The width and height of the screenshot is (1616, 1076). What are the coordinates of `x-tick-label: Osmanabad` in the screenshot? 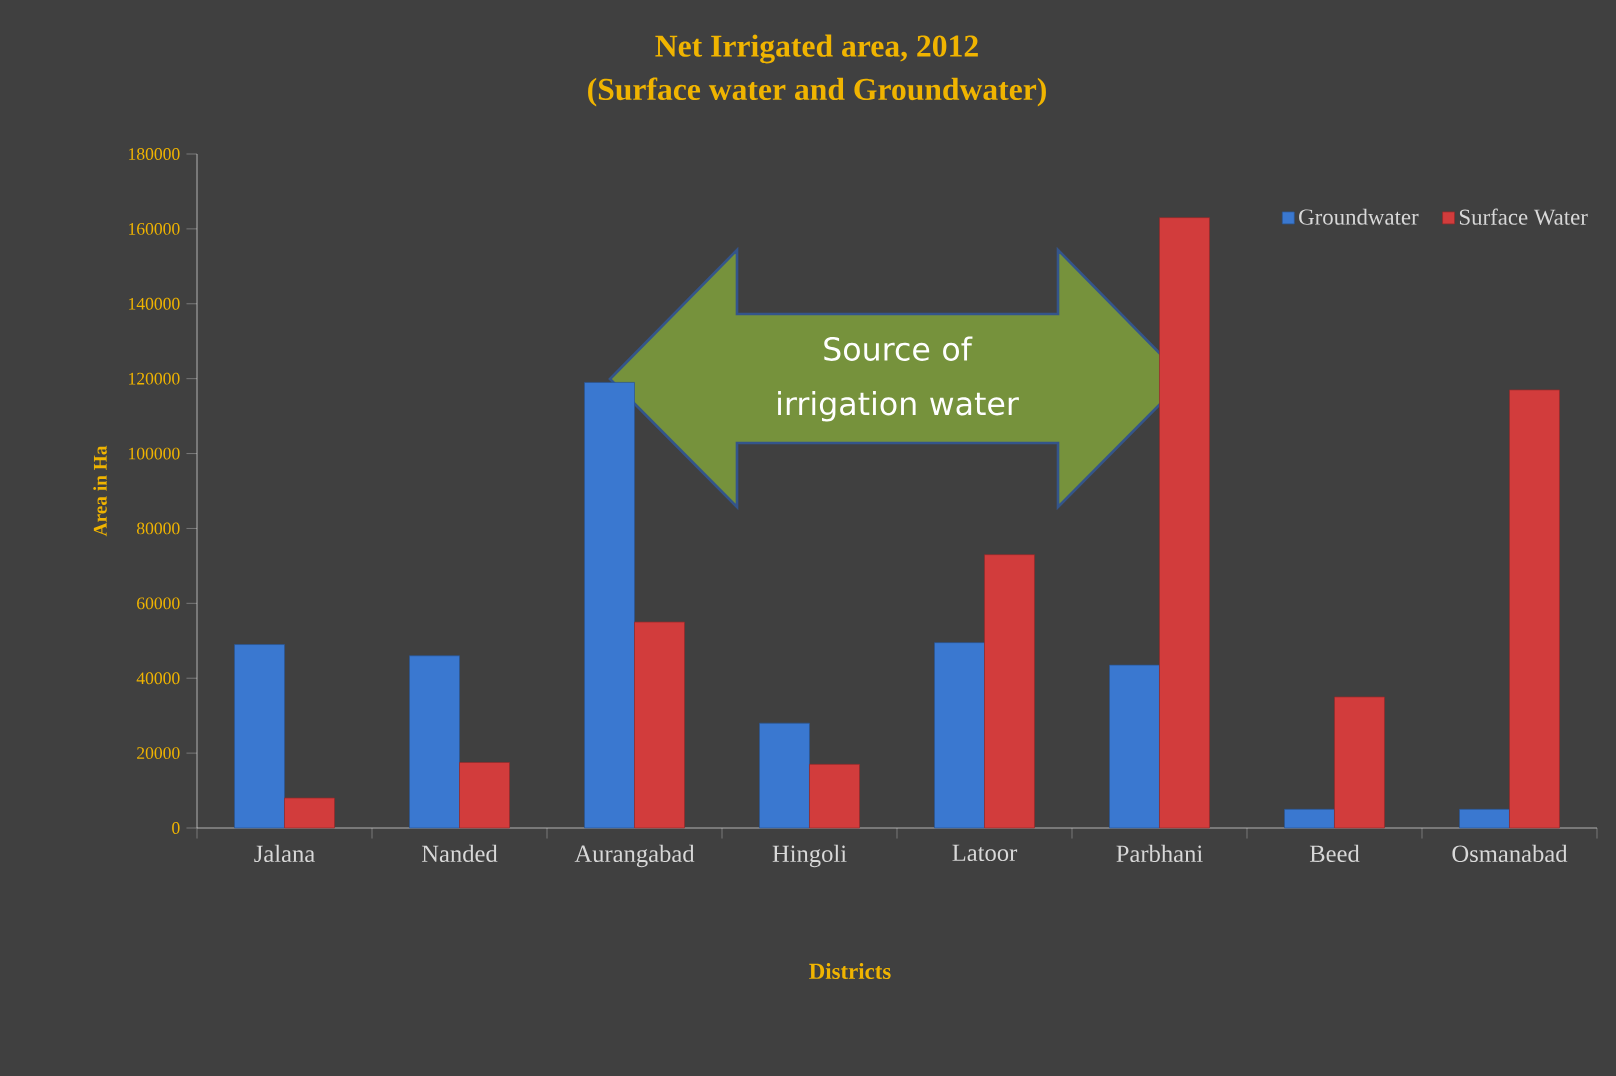 It's located at (1510, 853).